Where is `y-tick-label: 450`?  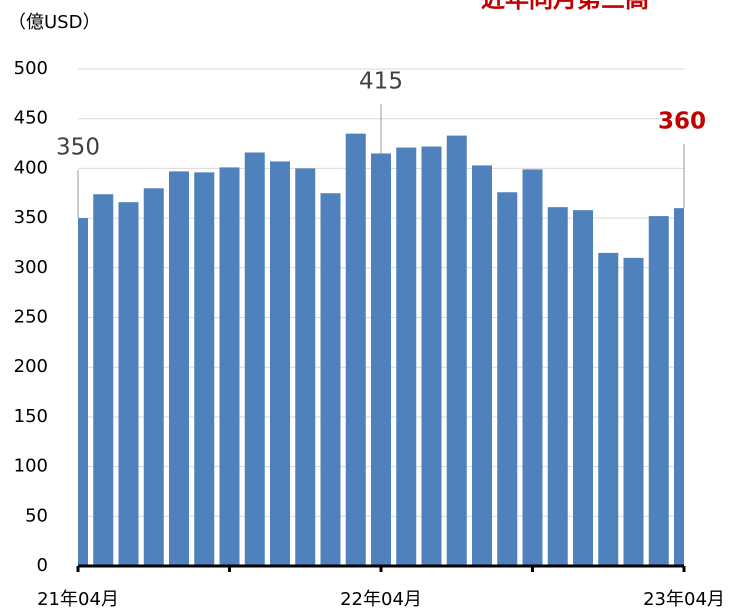
y-tick-label: 450 is located at coordinates (31, 118).